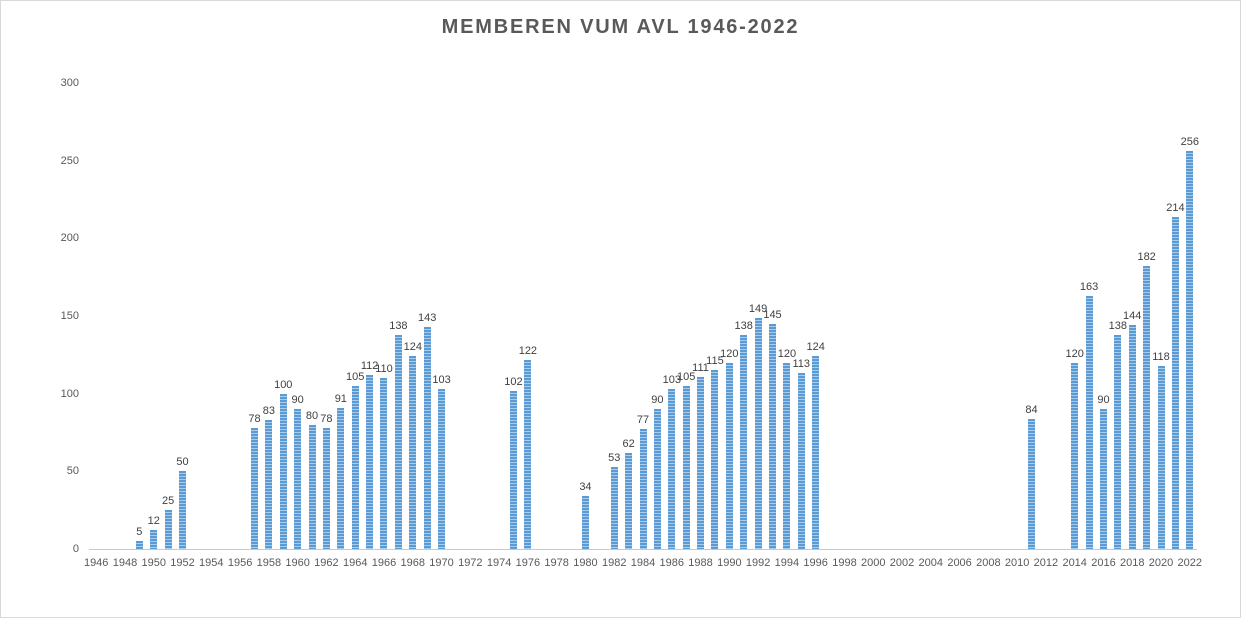 This screenshot has width=1241, height=618. I want to click on bar-value-label-1982: 53, so click(614, 457).